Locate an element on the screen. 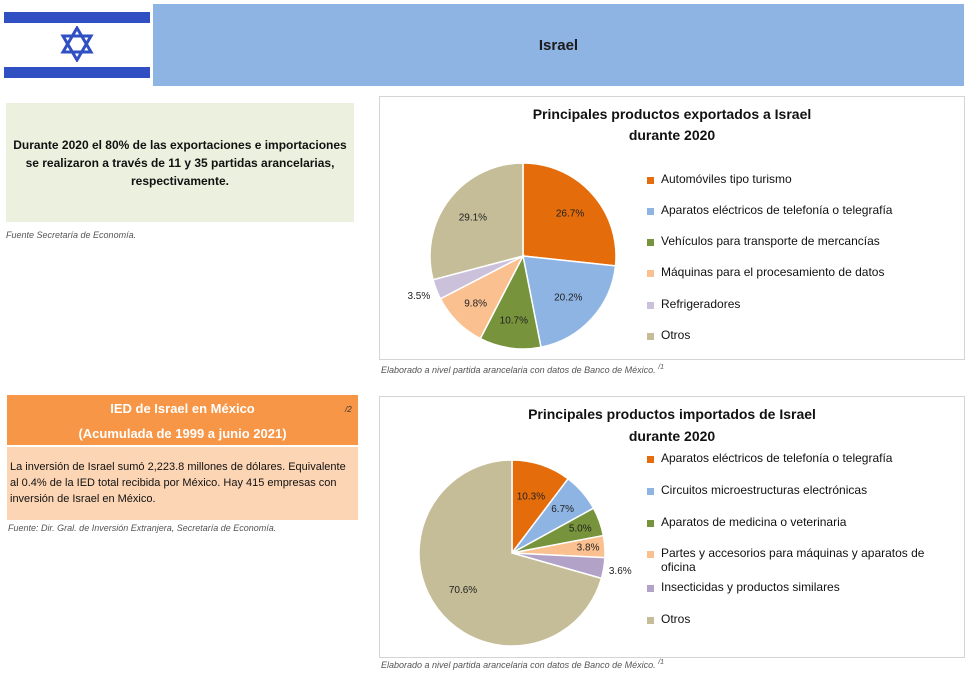 Image resolution: width=968 pixels, height=675 pixels. legend-item-vehiculos-para-transporte-de-mercancias: Vehículos para transporte de mercancías is located at coordinates (797, 241).